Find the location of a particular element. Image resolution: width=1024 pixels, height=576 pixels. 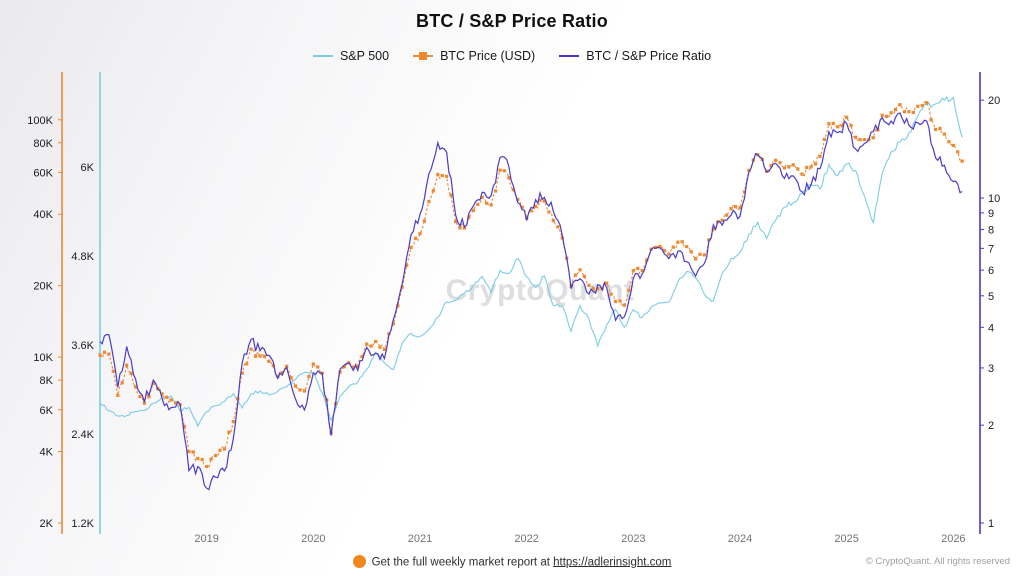

x-axis-tick-label: 2024 is located at coordinates (740, 539).